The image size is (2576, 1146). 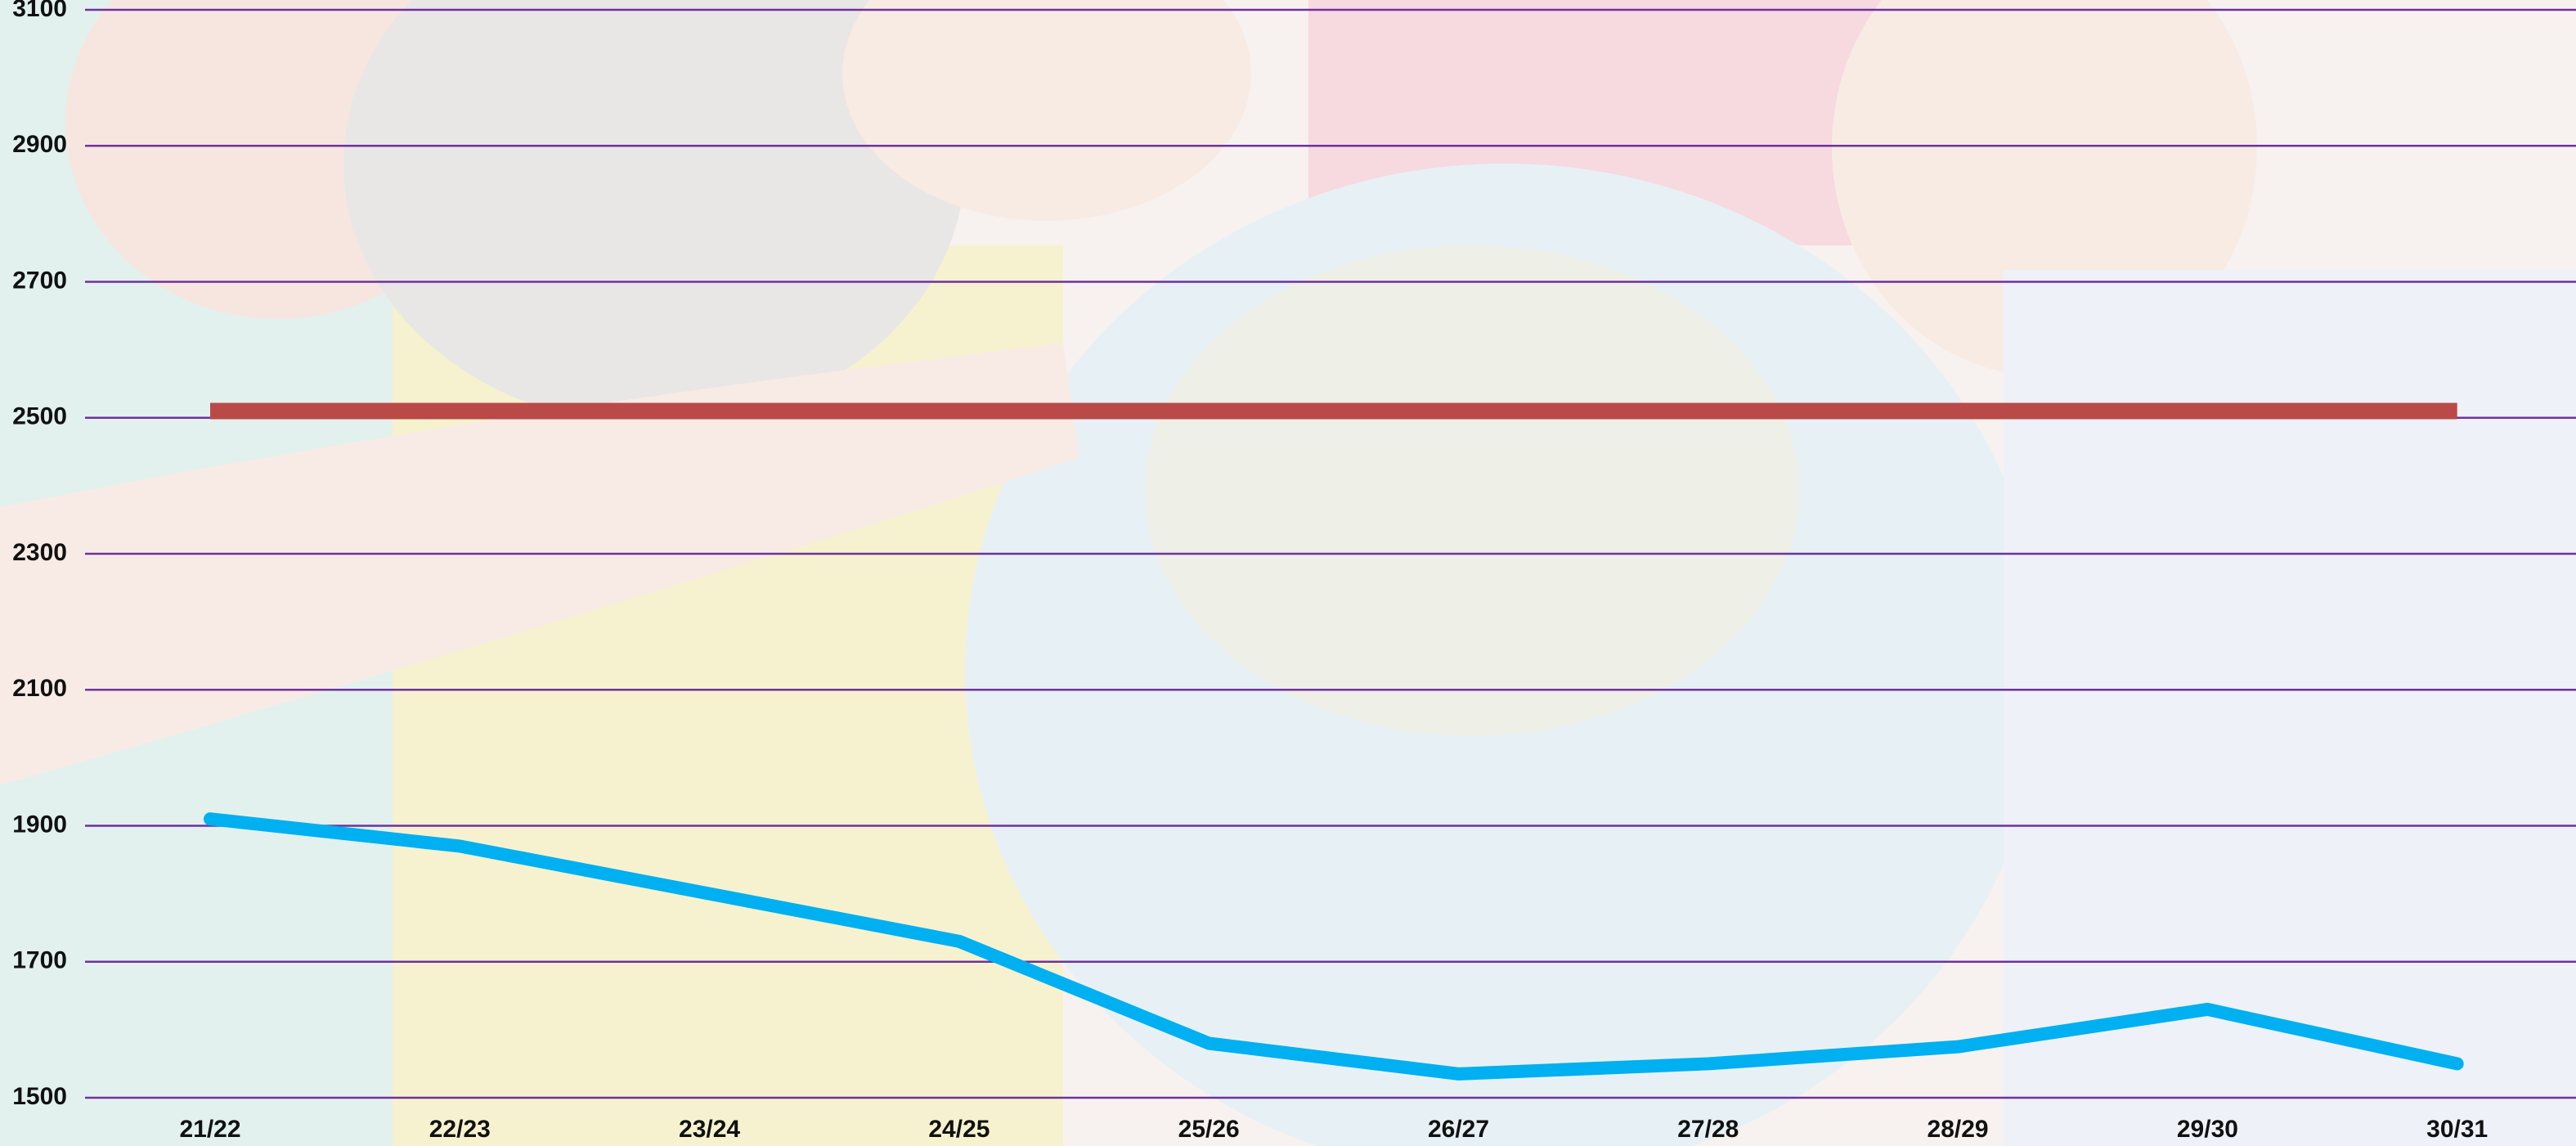 I want to click on x-tick-label: 24/25, so click(x=959, y=1129).